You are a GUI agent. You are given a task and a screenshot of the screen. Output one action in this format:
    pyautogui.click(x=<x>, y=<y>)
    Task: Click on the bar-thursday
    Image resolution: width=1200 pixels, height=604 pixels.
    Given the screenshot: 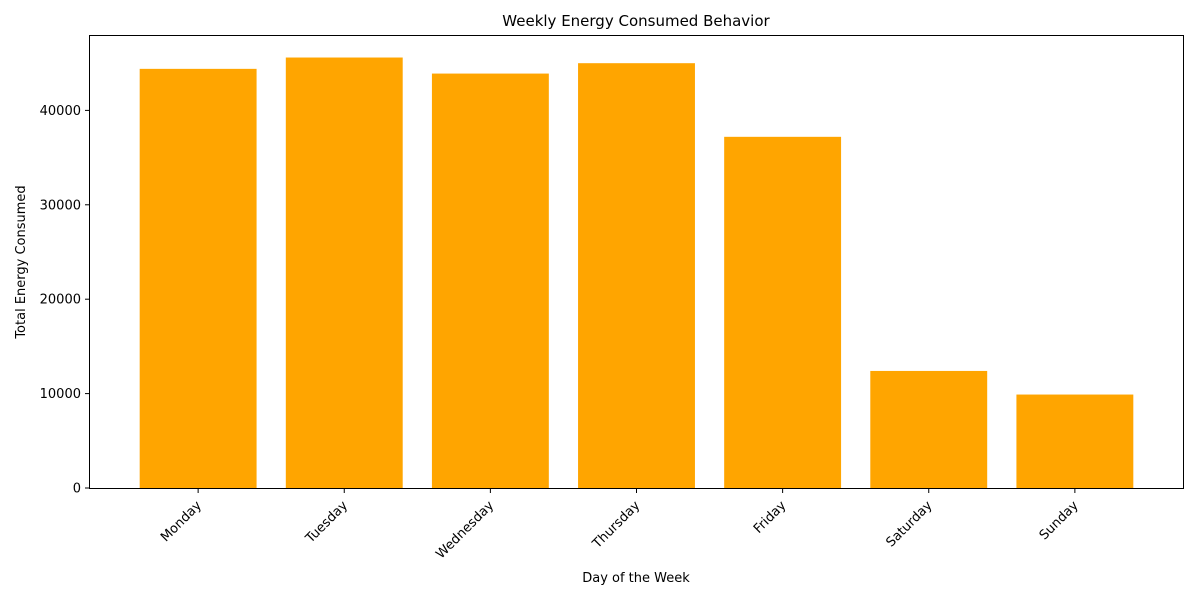 What is the action you would take?
    pyautogui.click(x=636, y=276)
    